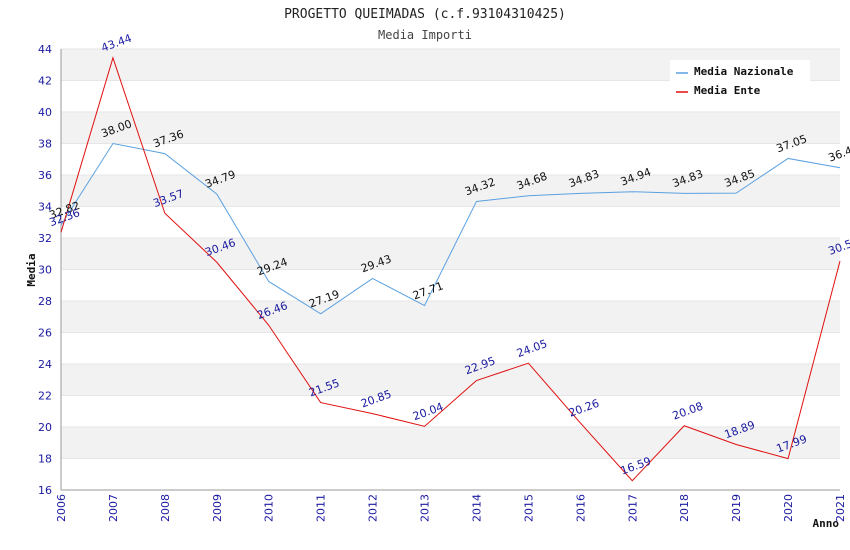 The width and height of the screenshot is (850, 550). Describe the element at coordinates (425, 14) in the screenshot. I see `chart-title: PROGETTO QUEIMADAS (c.f.93104310425)` at that location.